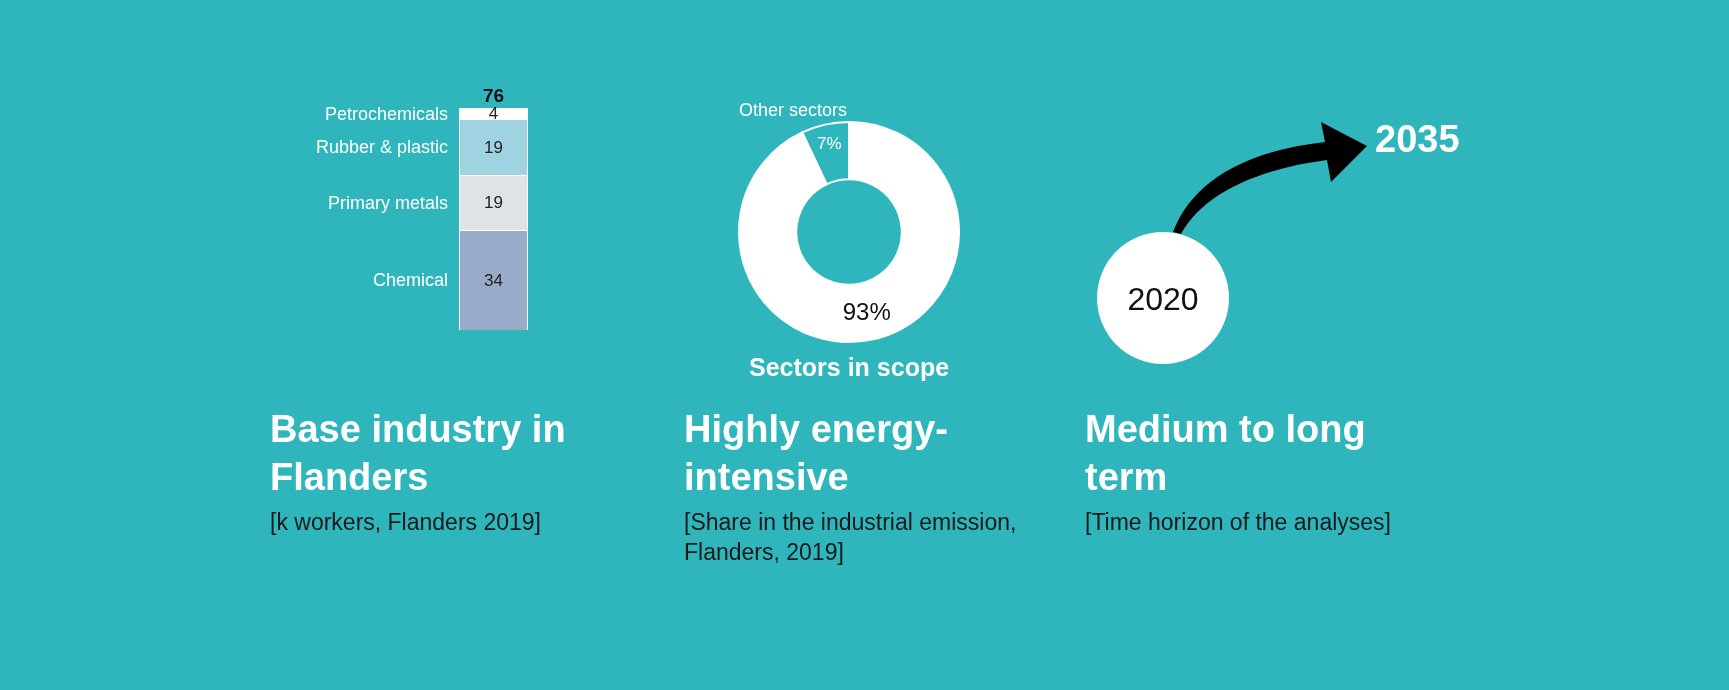  I want to click on series-label: Primary metals, so click(388, 203).